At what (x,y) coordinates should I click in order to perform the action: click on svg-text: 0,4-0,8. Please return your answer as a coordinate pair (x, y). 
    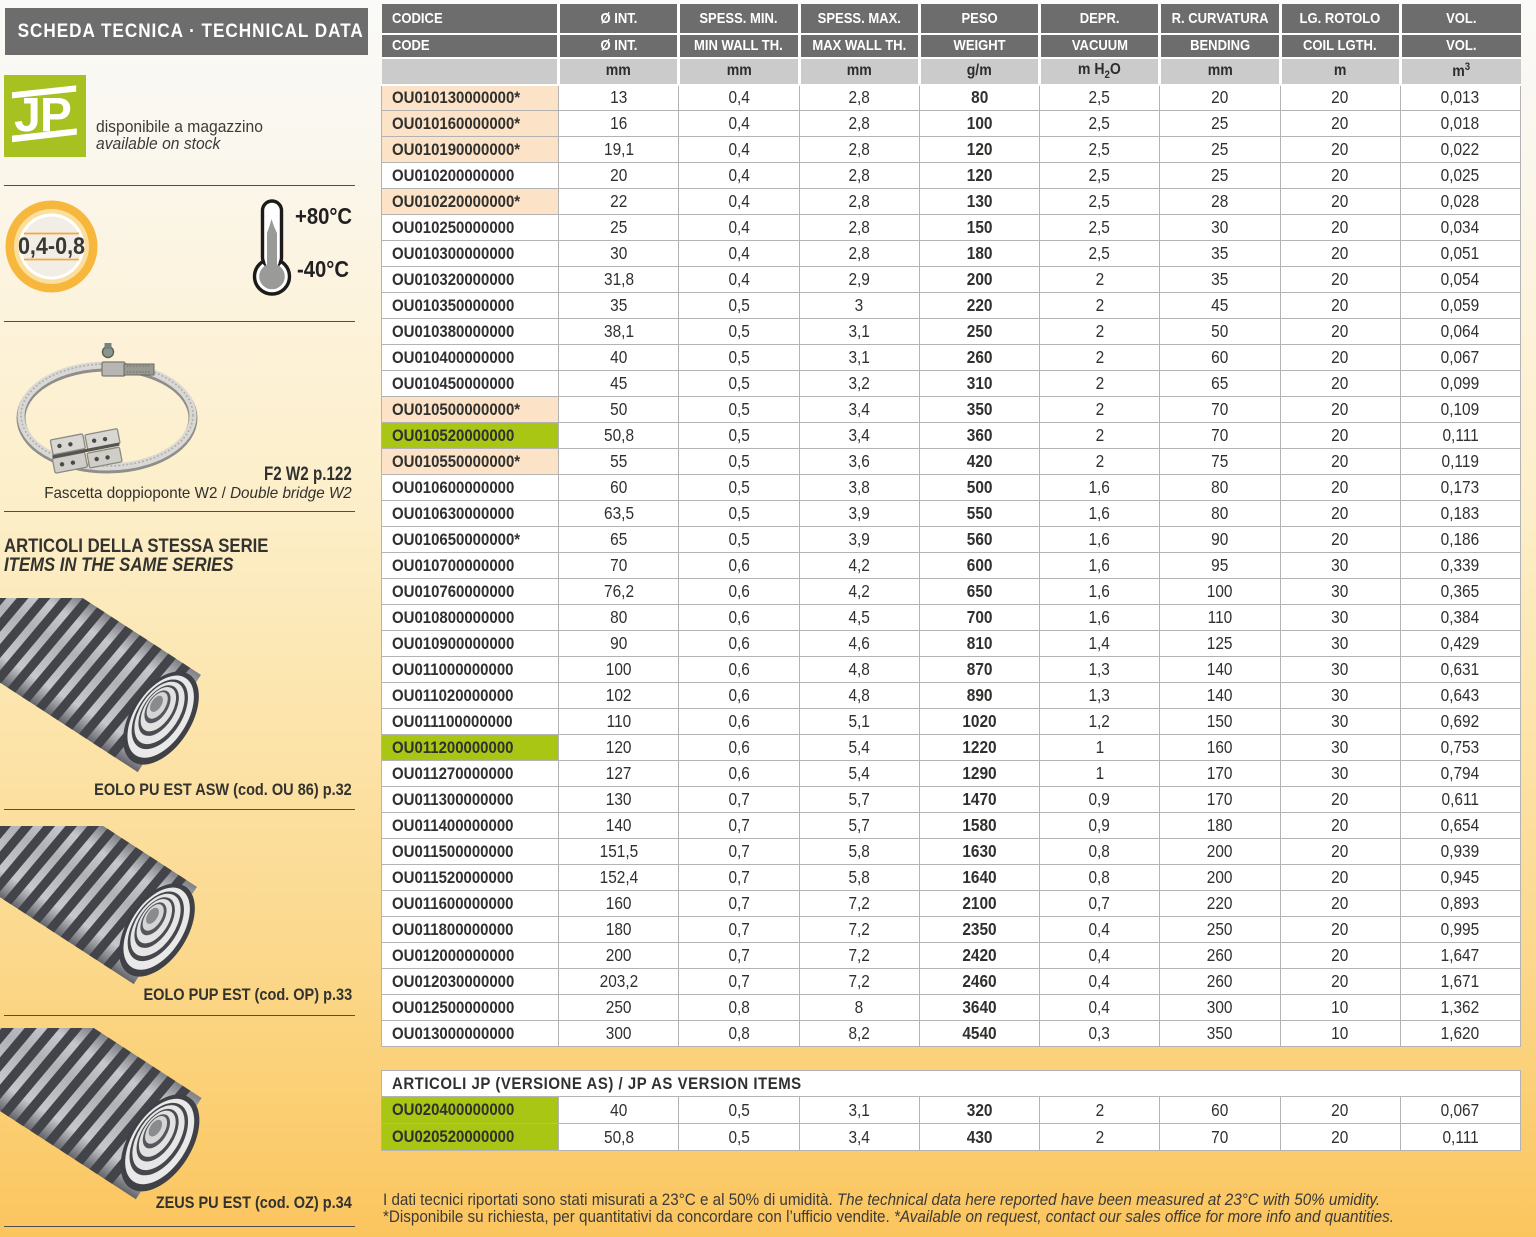
    Looking at the image, I should click on (51, 246).